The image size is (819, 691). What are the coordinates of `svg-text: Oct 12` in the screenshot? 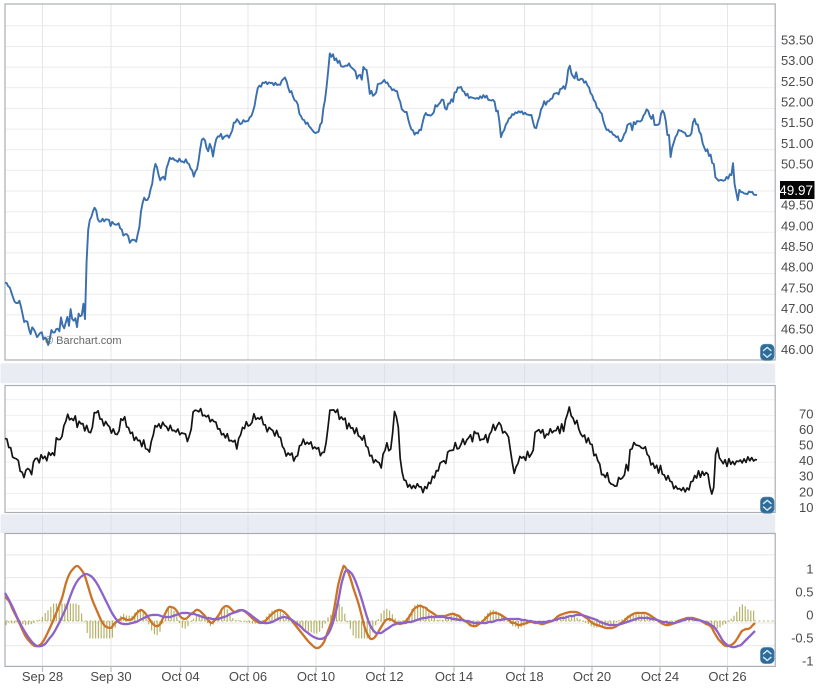 It's located at (384, 676).